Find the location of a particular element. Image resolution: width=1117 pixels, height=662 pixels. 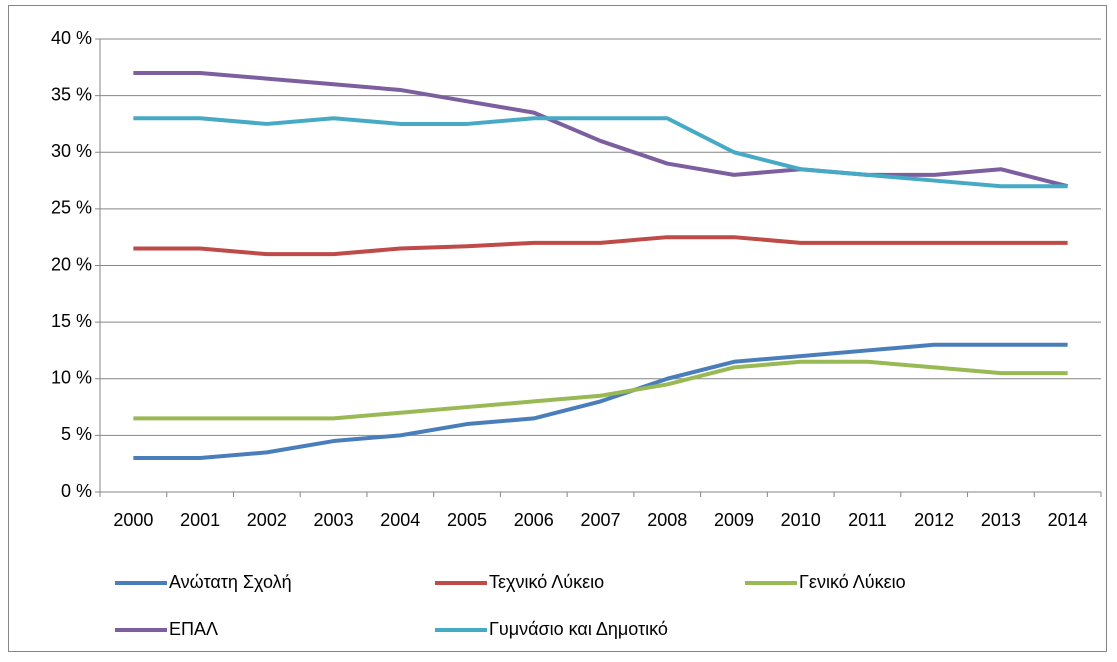

x-tick-label: 2001 is located at coordinates (200, 520).